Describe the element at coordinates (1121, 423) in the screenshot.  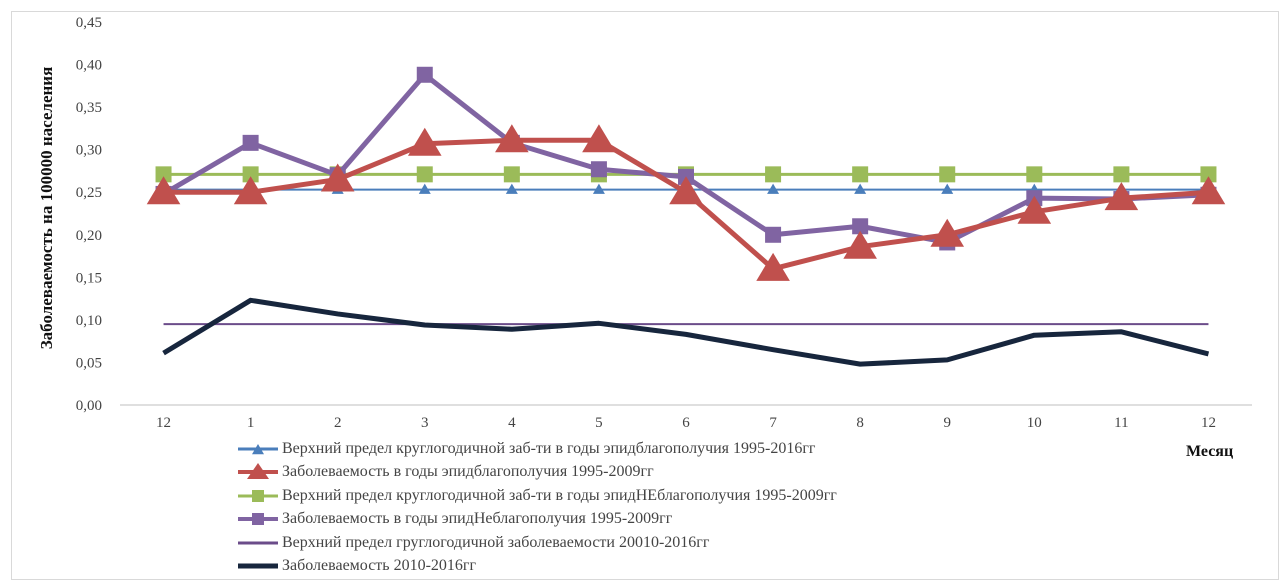
I see `x-tick-label: 11` at that location.